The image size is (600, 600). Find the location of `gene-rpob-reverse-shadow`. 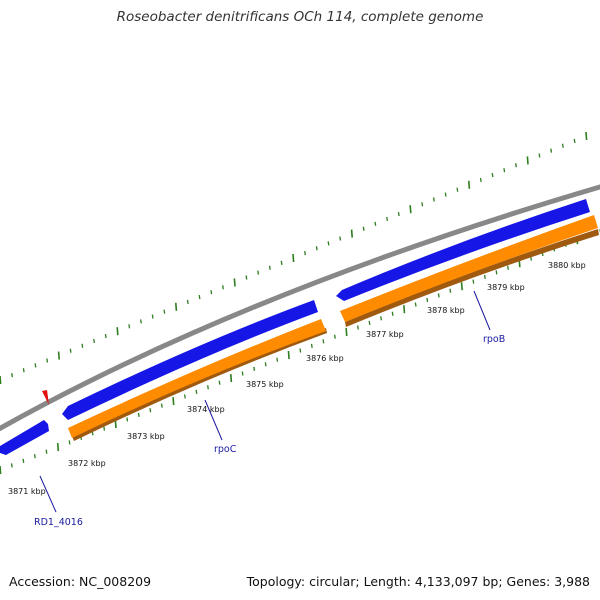

gene-rpob-reverse-shadow is located at coordinates (472, 278).